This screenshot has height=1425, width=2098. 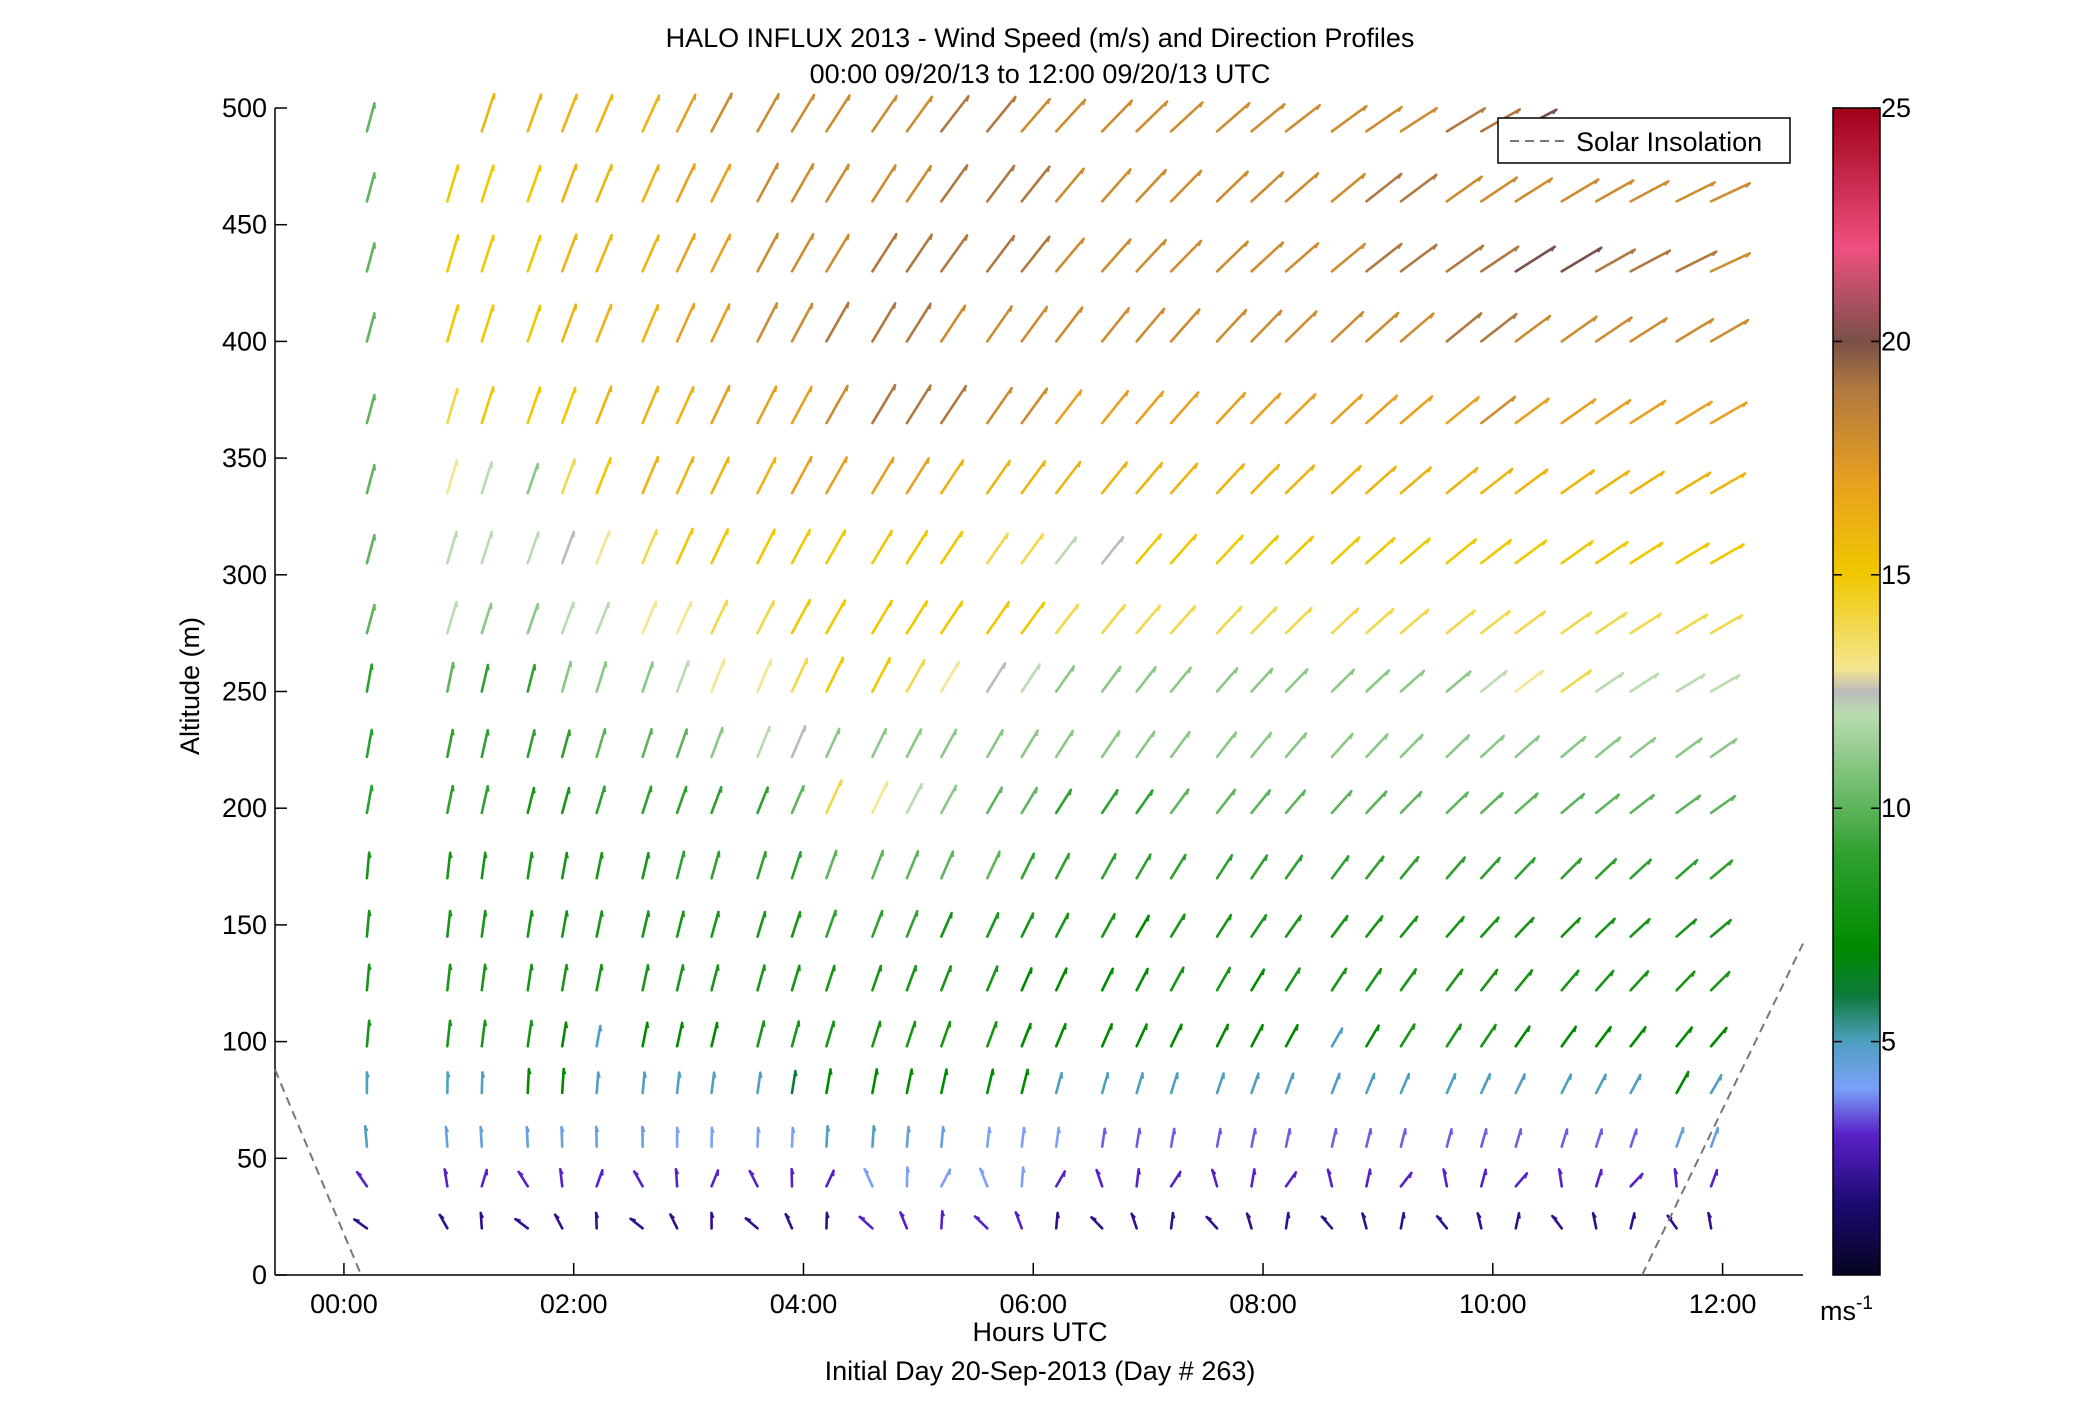 I want to click on y-tick-label: 200, so click(x=244, y=808).